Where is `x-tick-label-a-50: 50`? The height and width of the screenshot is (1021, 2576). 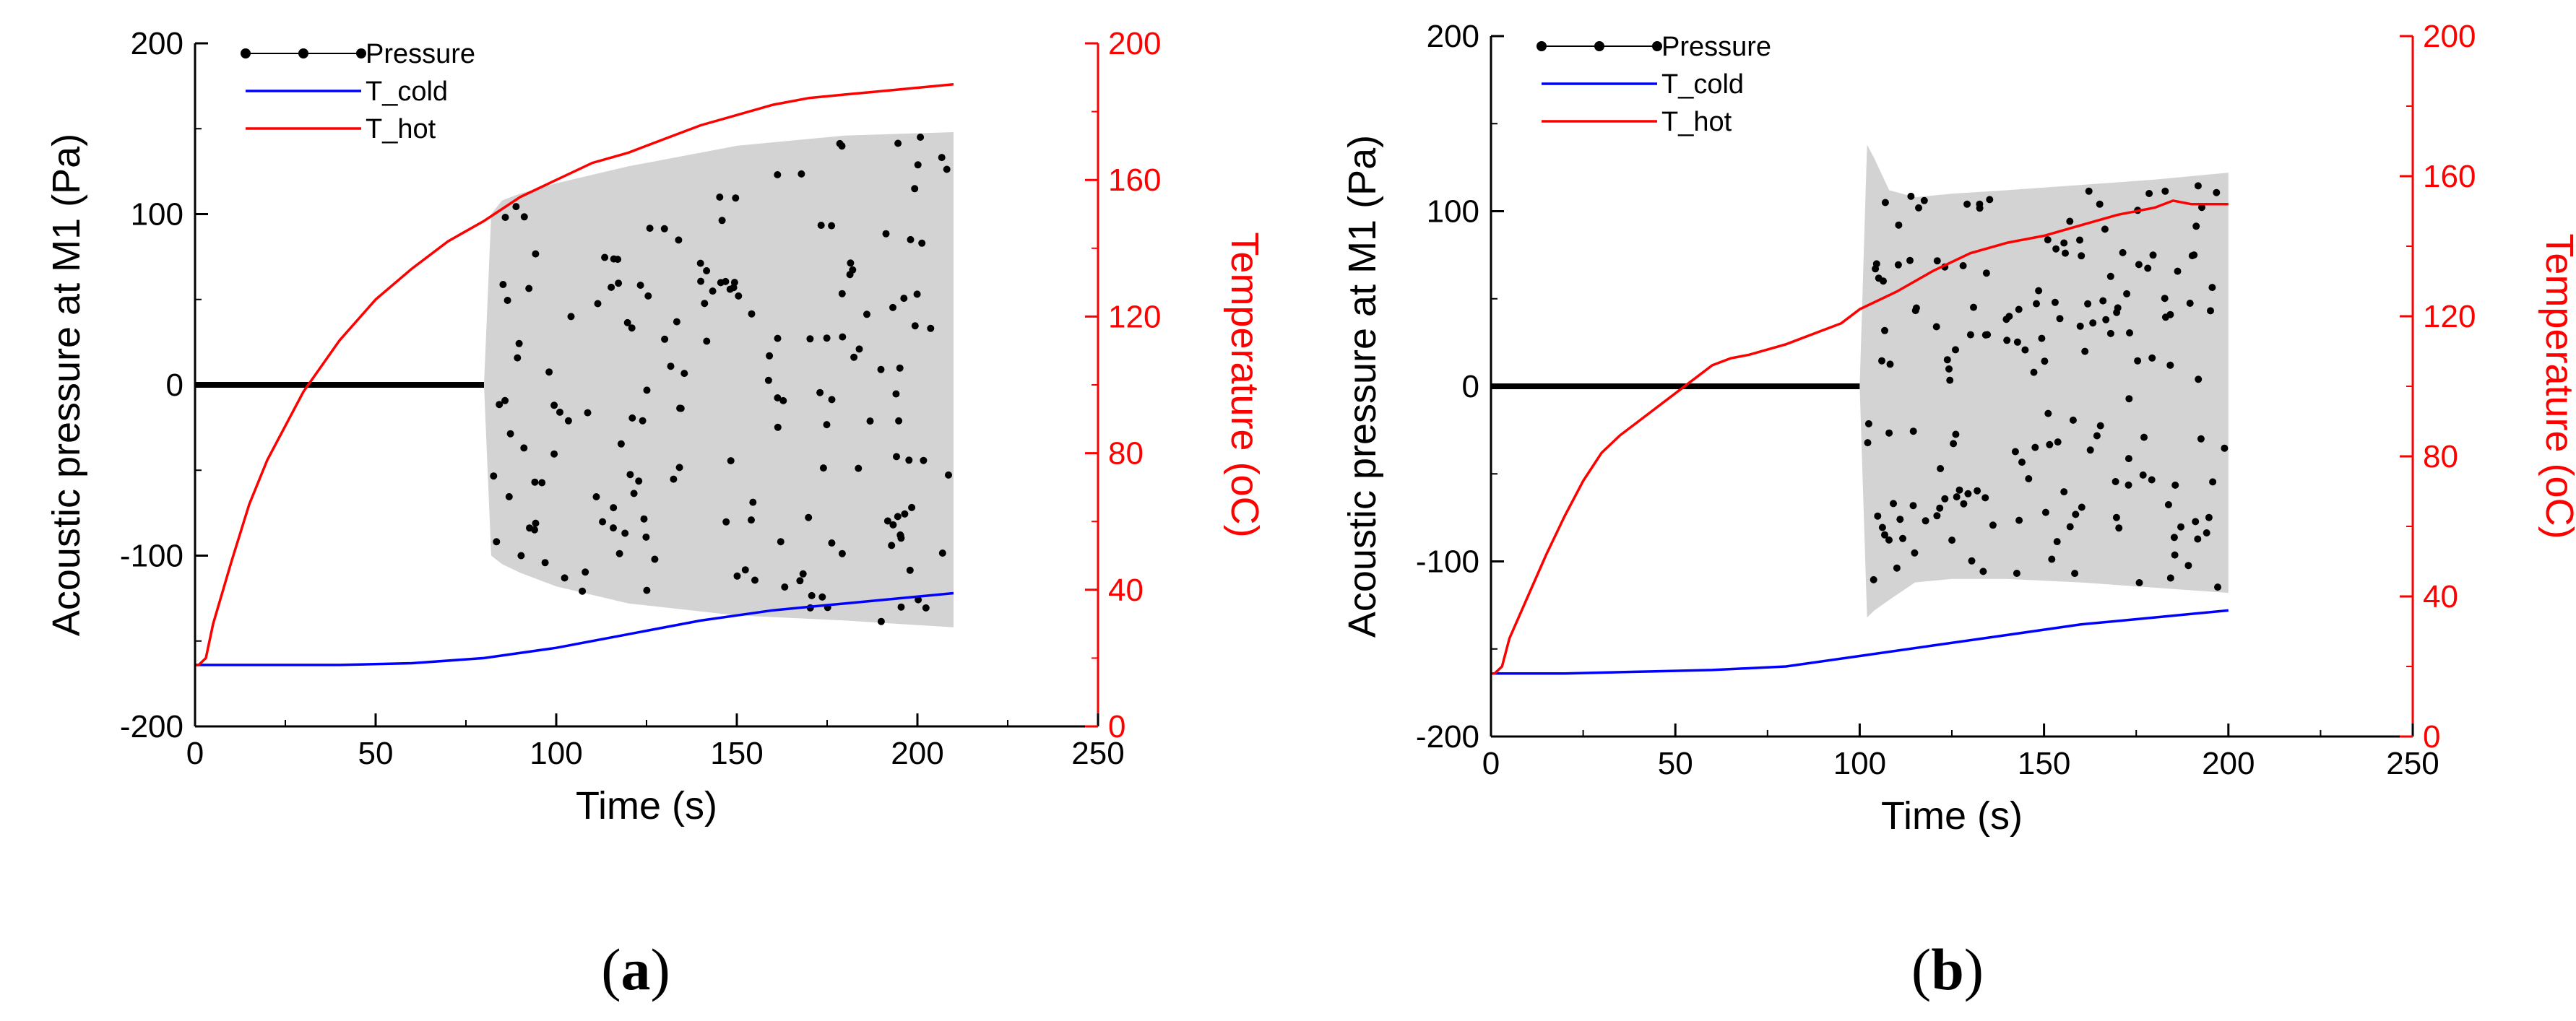
x-tick-label-a-50: 50 is located at coordinates (376, 753).